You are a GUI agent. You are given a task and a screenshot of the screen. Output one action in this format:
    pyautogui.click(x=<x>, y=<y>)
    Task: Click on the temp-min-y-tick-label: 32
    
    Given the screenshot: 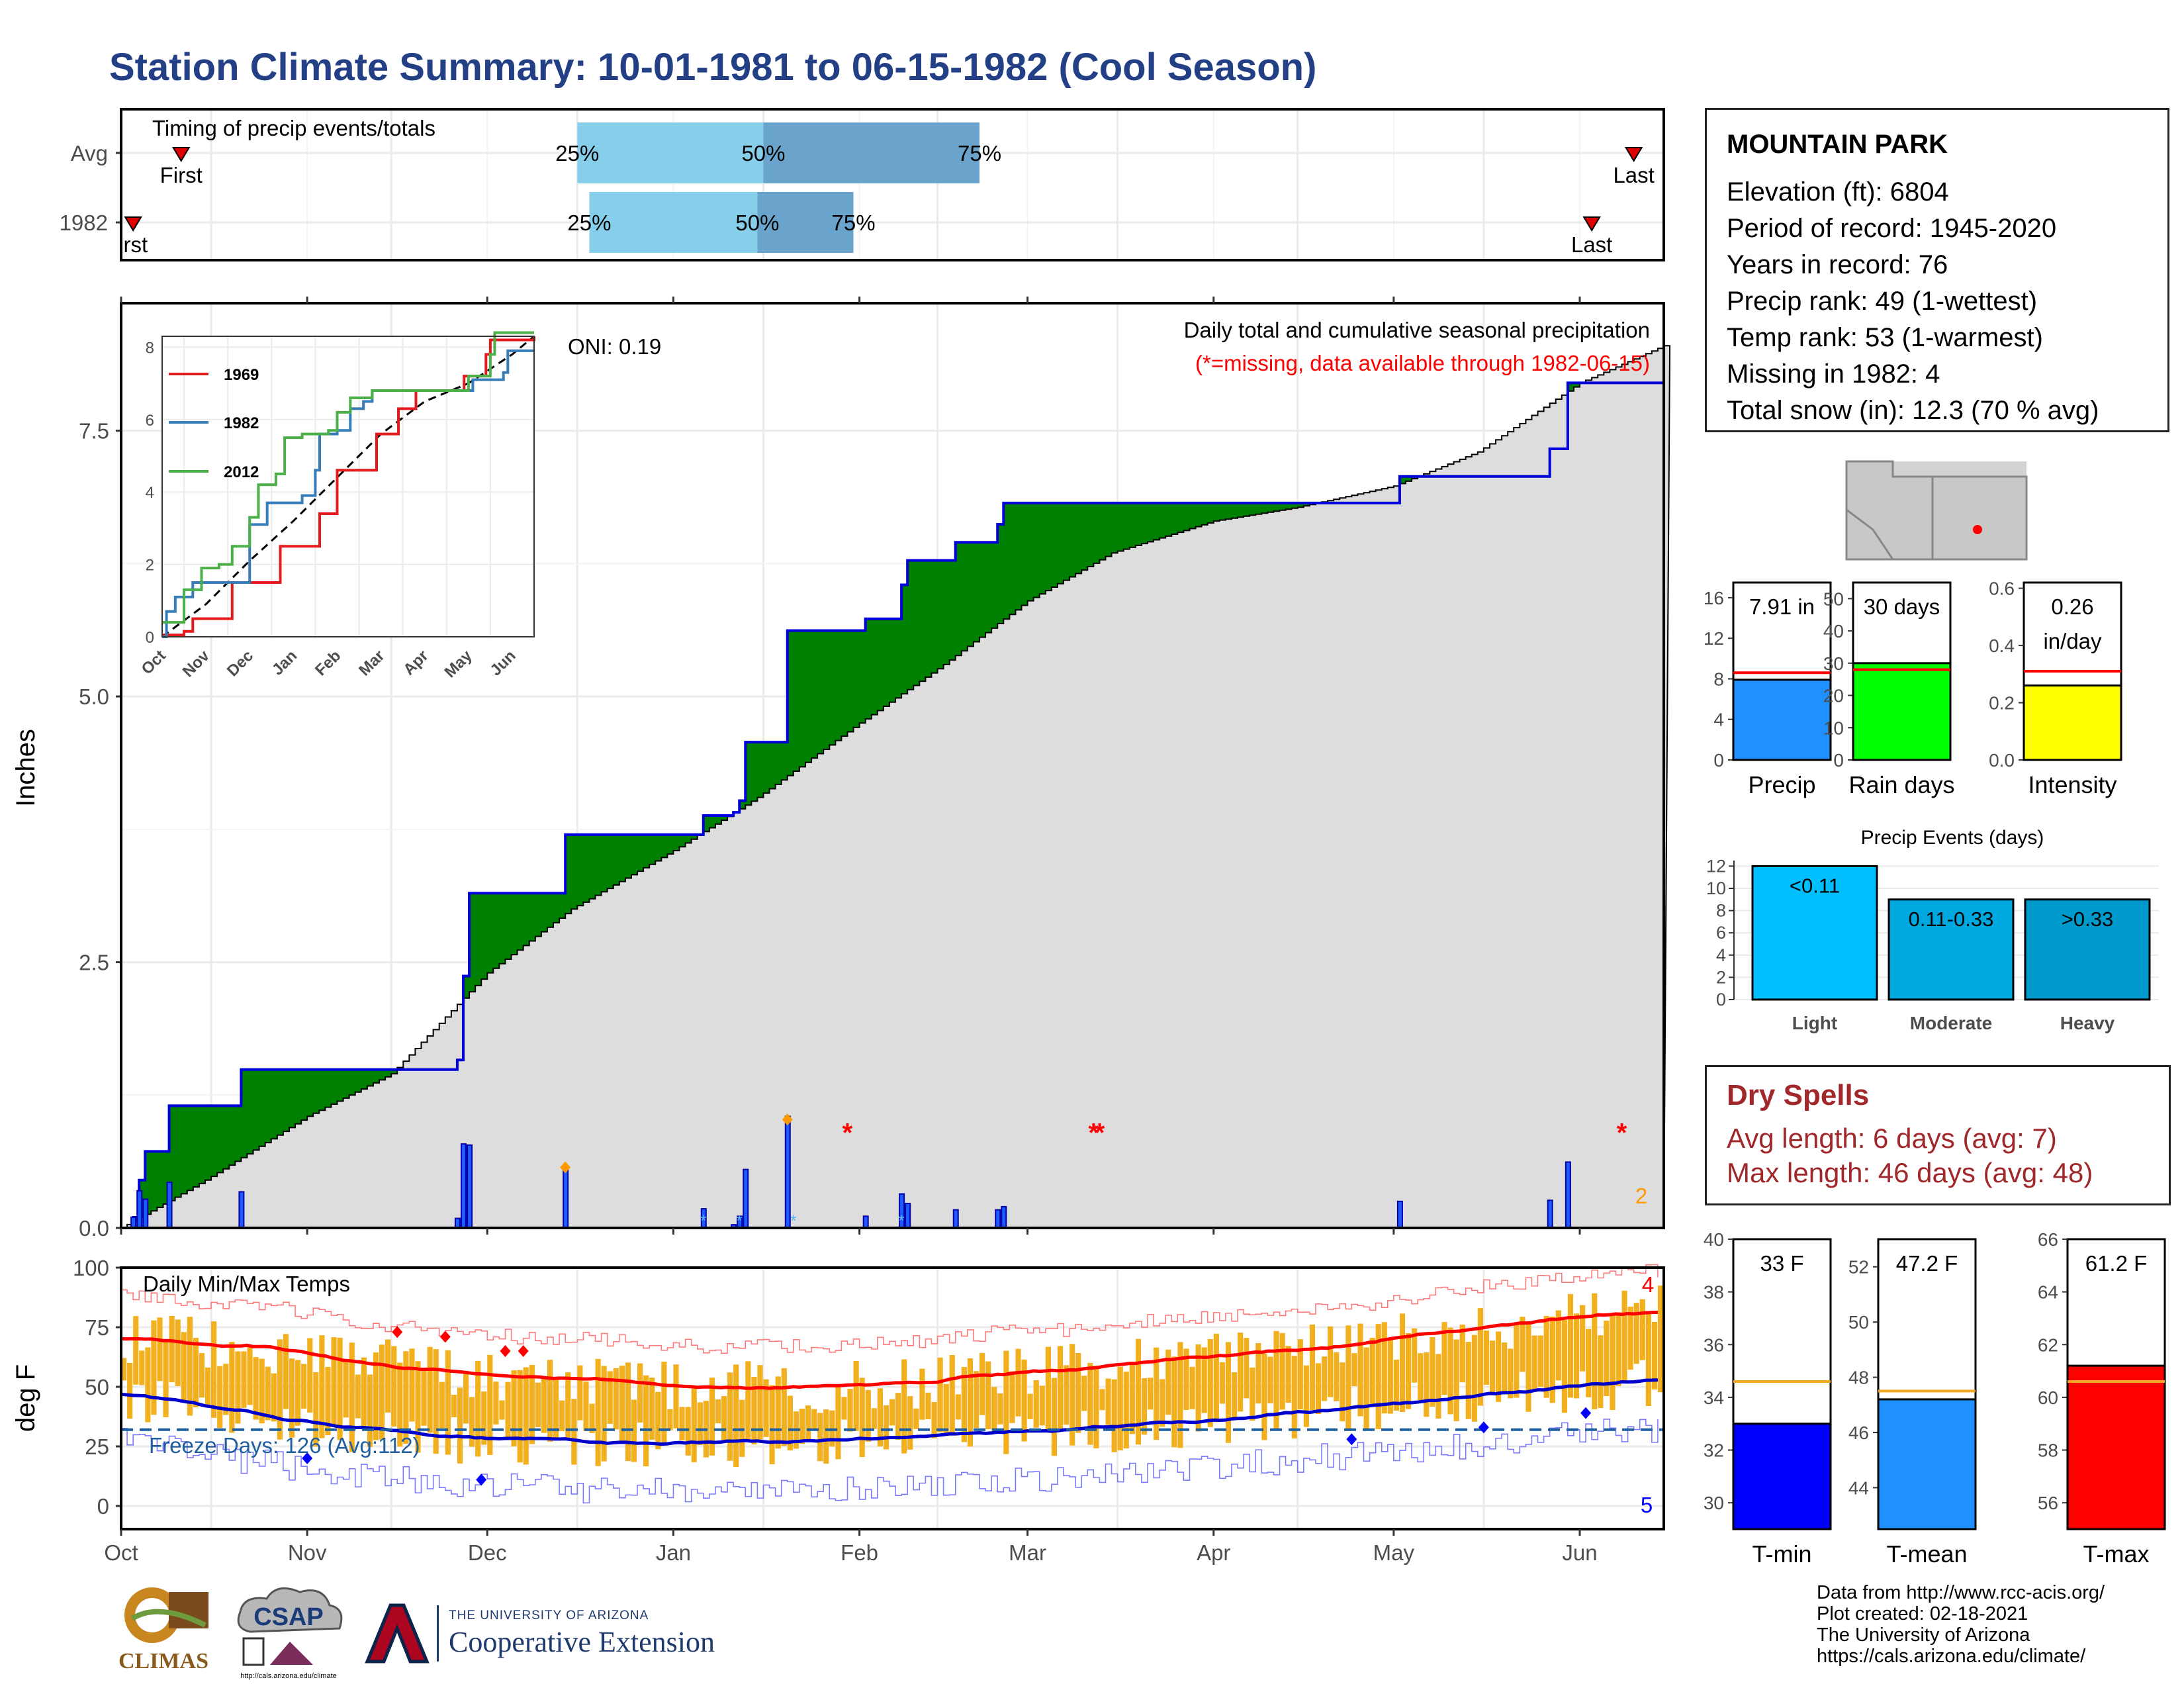 What is the action you would take?
    pyautogui.click(x=1714, y=1450)
    